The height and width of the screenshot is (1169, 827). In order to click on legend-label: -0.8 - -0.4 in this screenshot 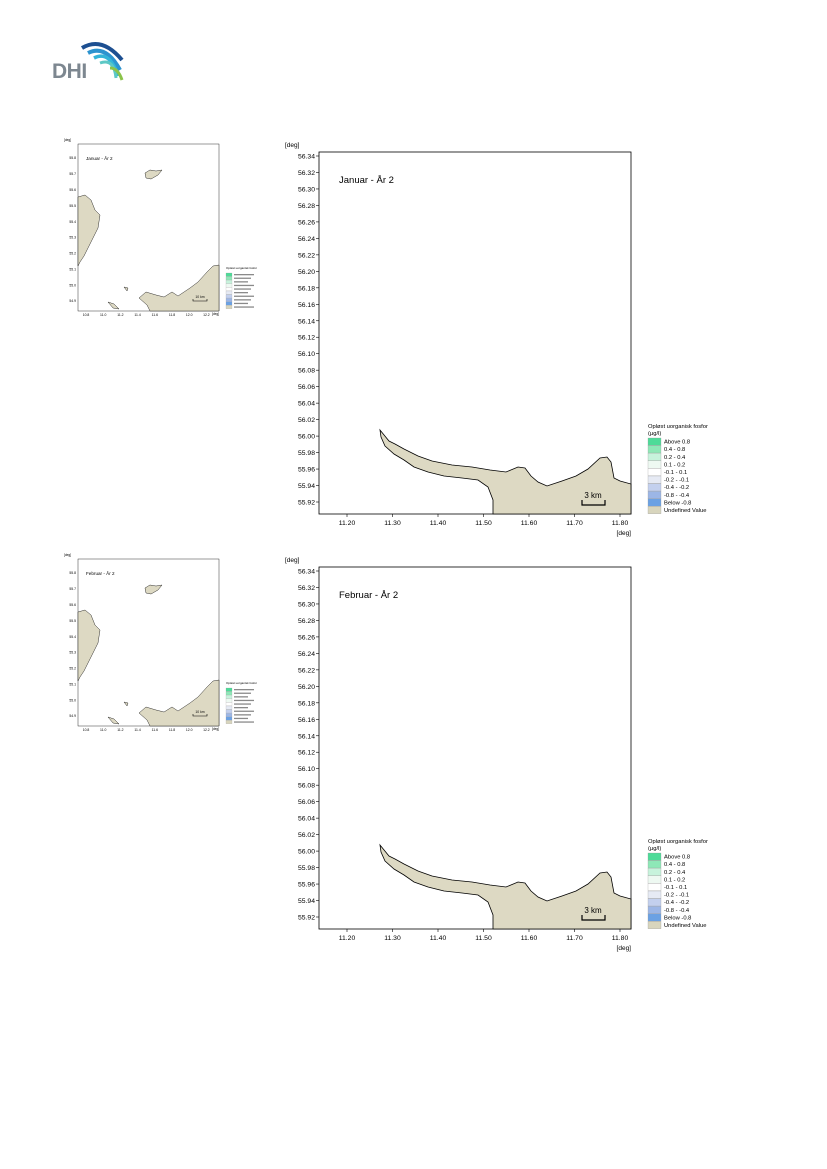, I will do `click(677, 496)`.